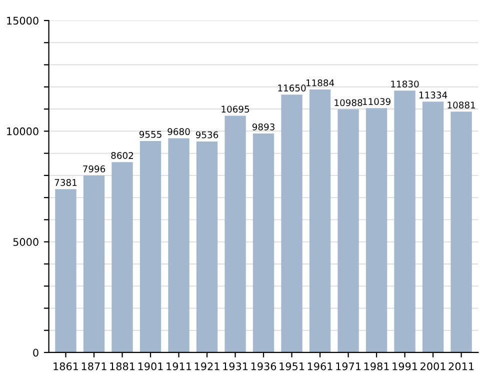 This screenshot has height=373, width=488. Describe the element at coordinates (263, 126) in the screenshot. I see `data-label: 9893` at that location.